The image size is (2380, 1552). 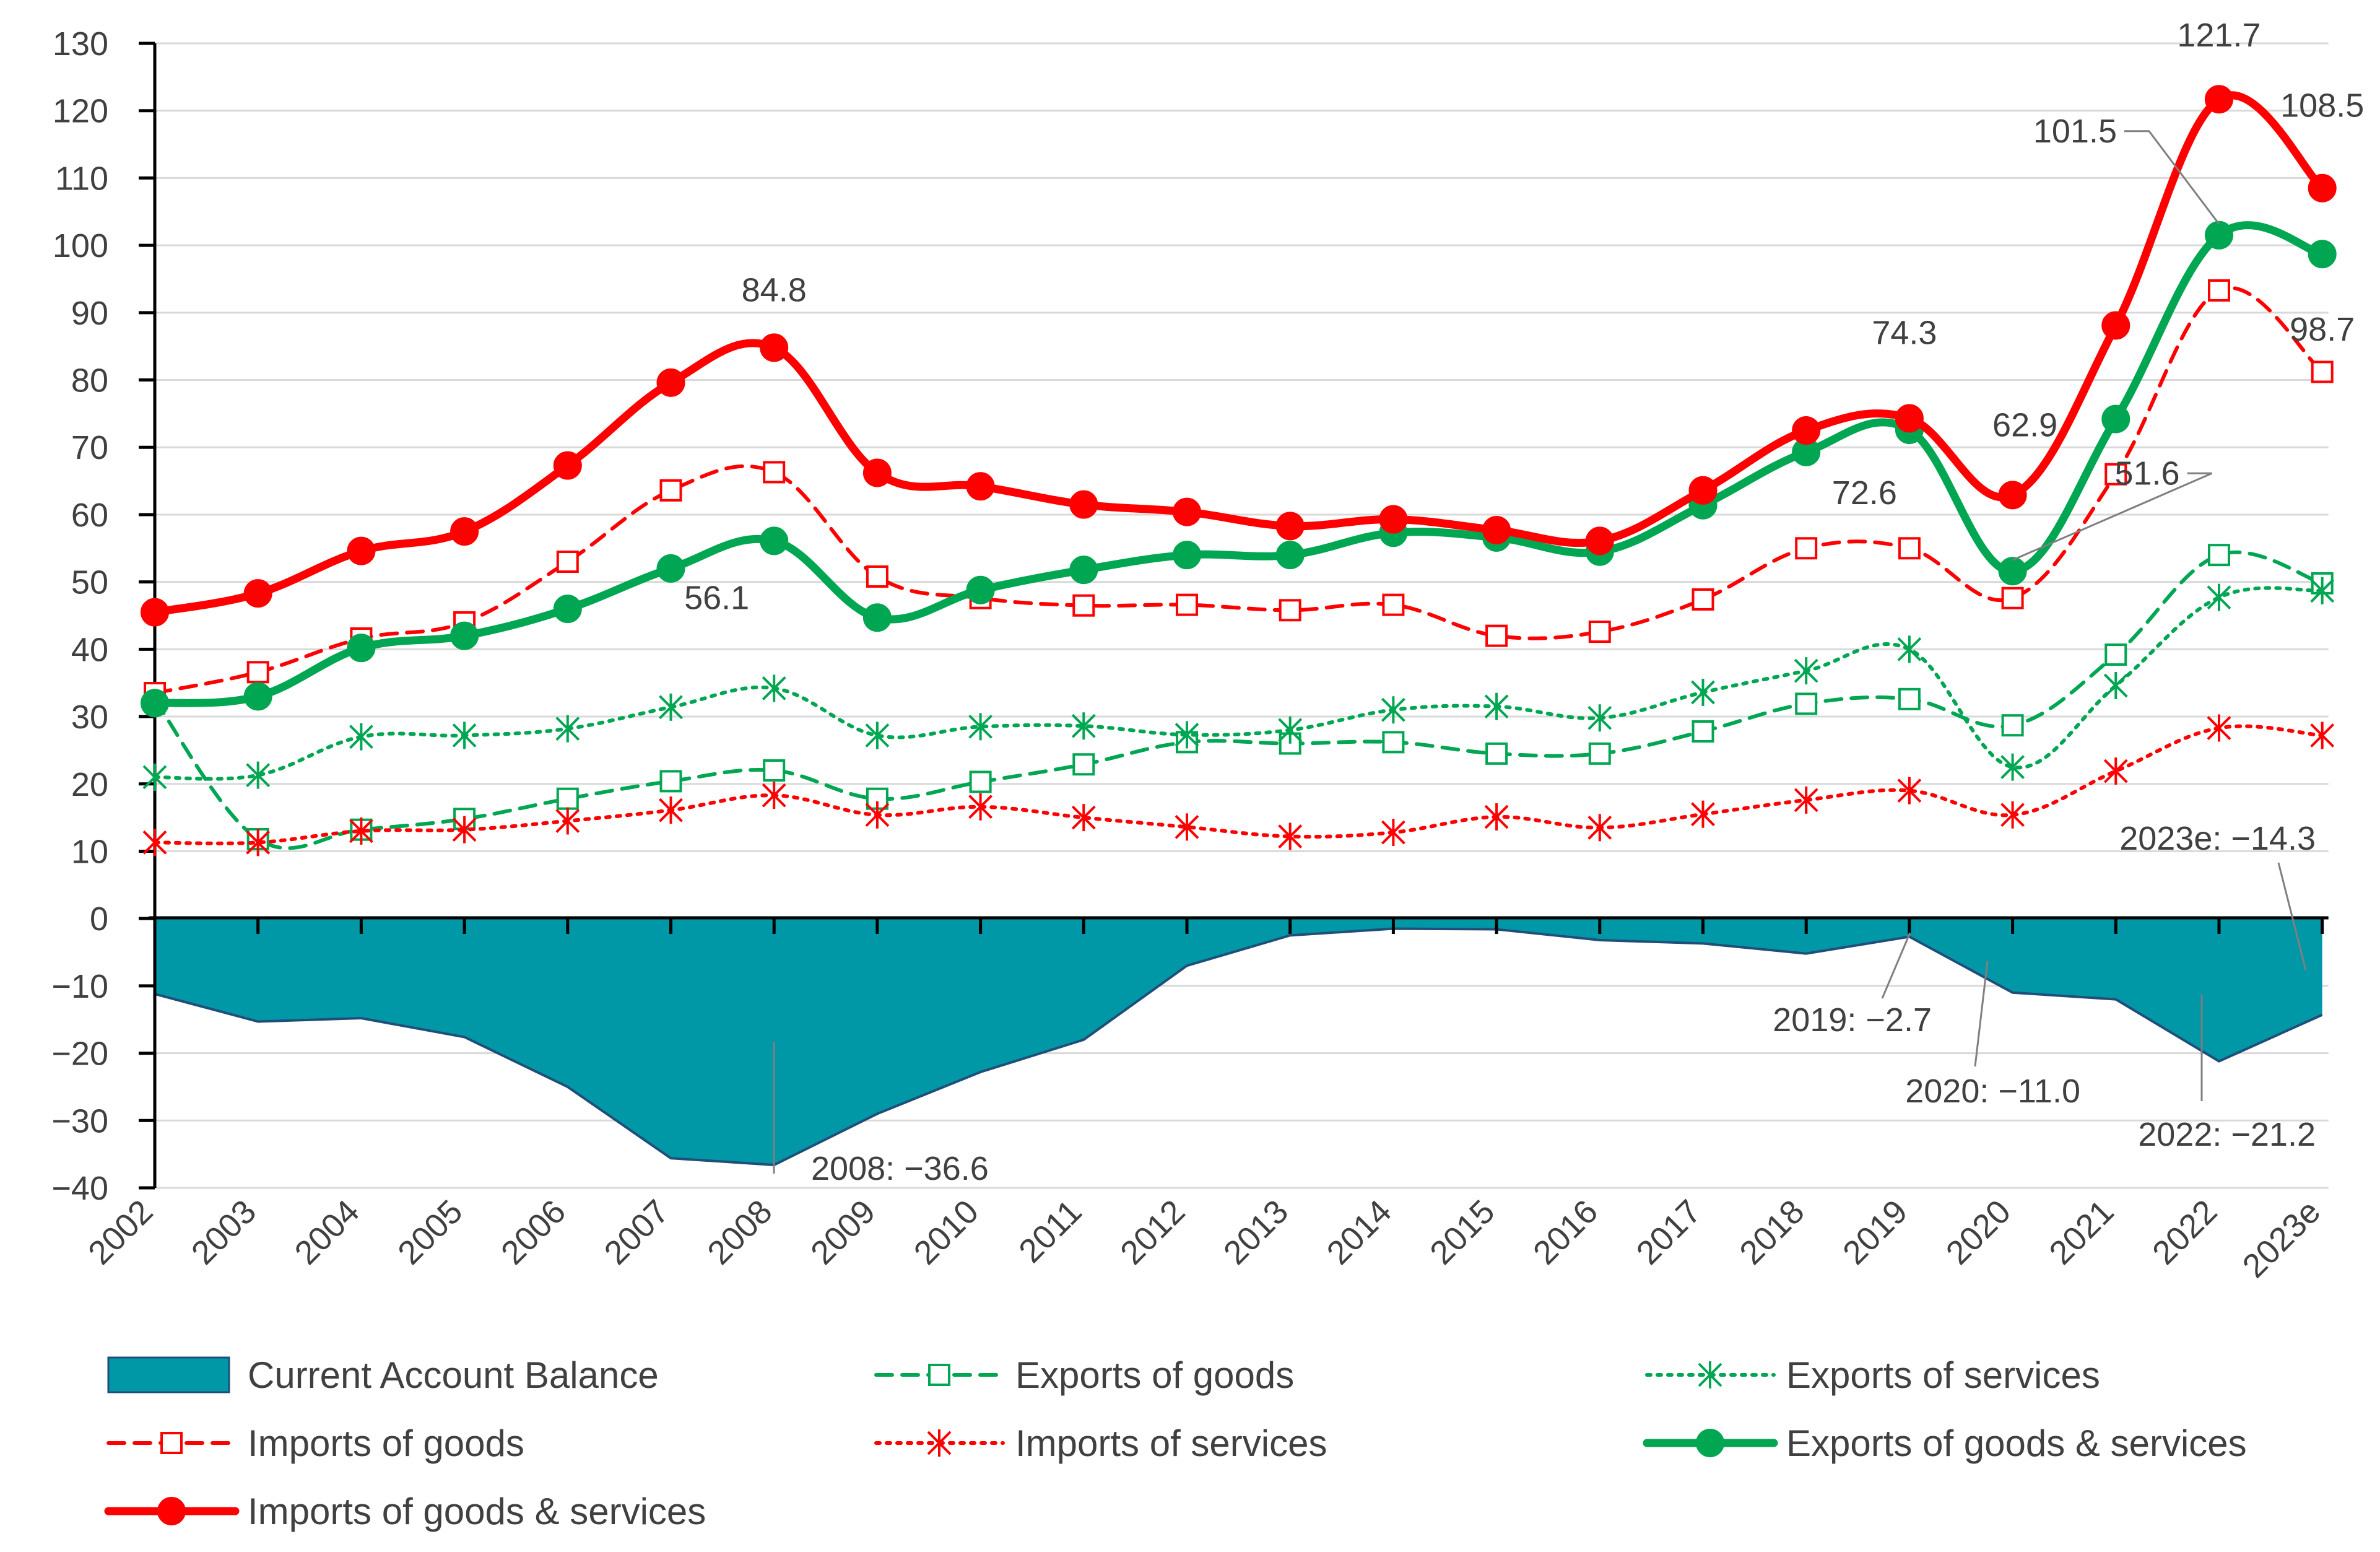 What do you see at coordinates (2184, 1232) in the screenshot?
I see `x-tick-label: 2022` at bounding box center [2184, 1232].